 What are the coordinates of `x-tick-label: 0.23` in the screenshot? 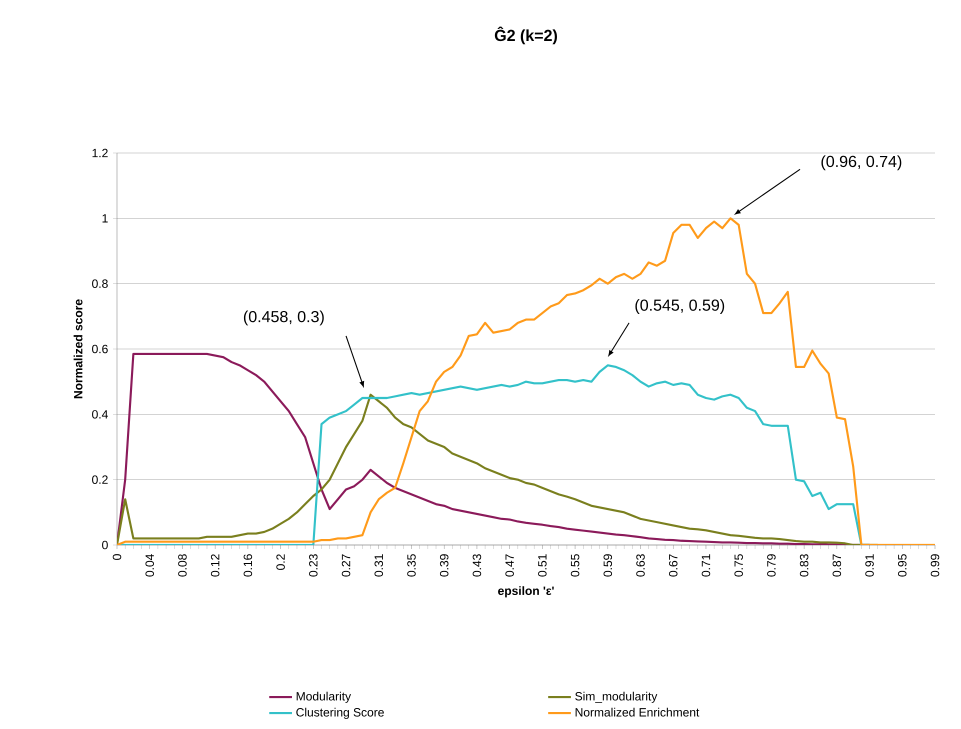 It's located at (313, 565).